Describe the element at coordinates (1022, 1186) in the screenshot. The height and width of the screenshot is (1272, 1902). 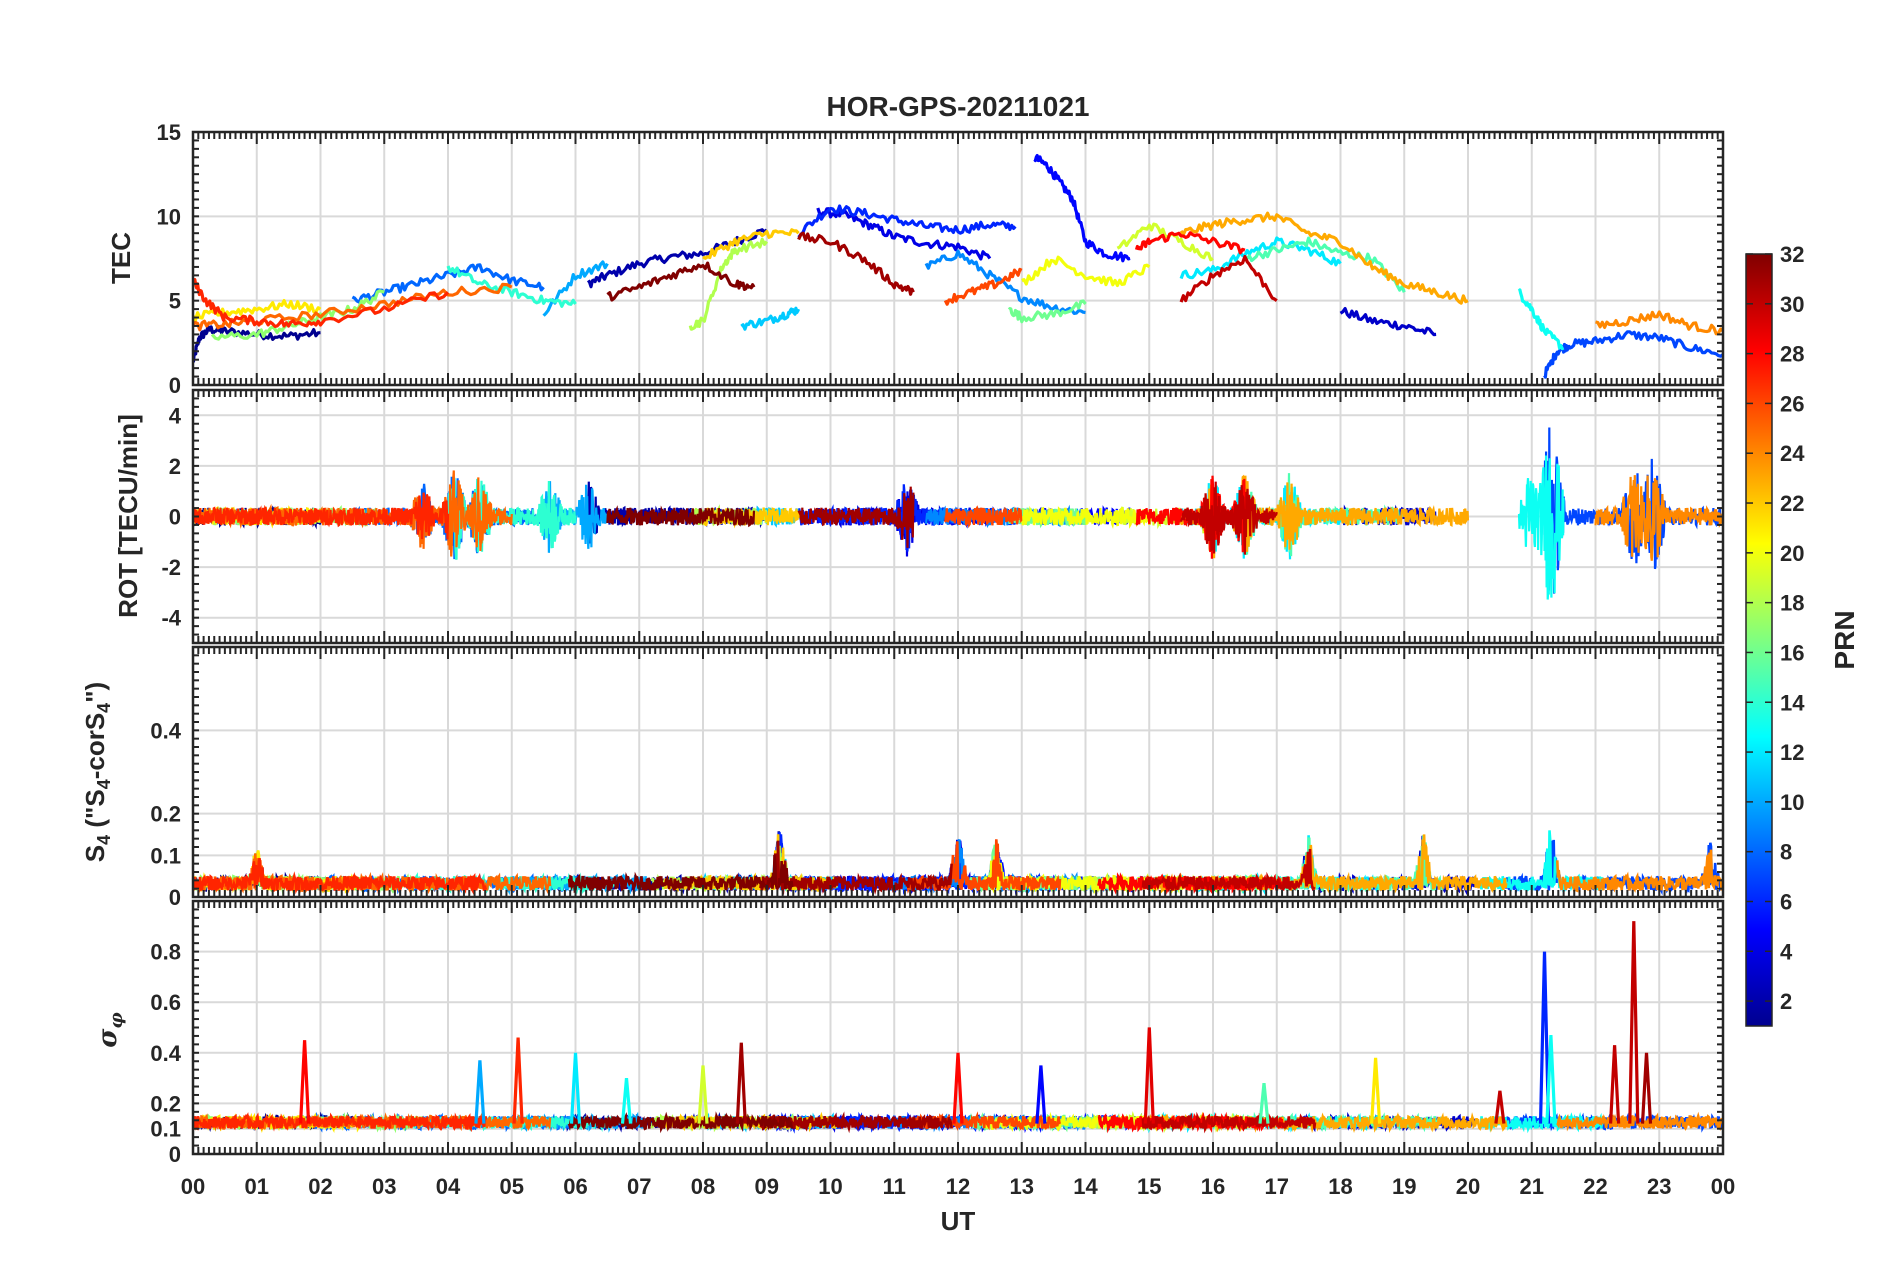
I see `x-tick-label: 13` at that location.